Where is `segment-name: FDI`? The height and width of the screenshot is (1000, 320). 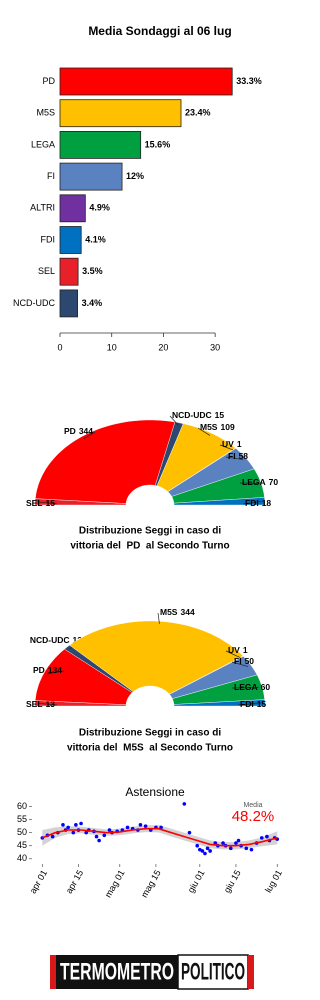 segment-name: FDI is located at coordinates (247, 704).